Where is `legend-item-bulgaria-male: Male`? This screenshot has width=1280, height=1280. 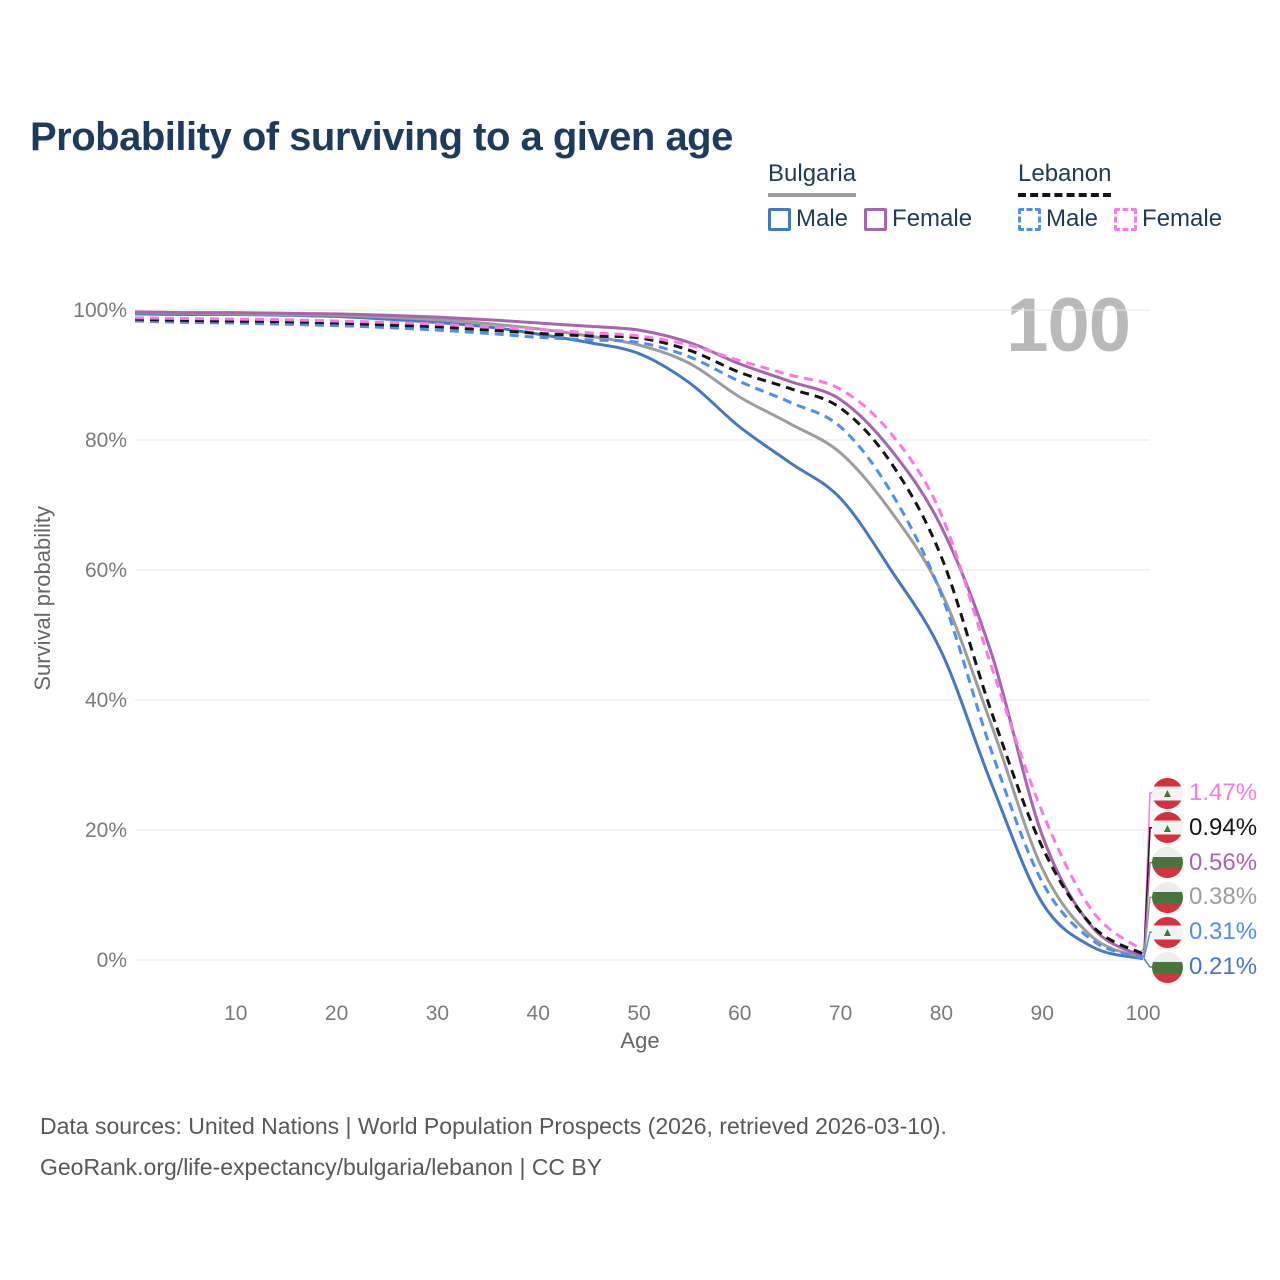 legend-item-bulgaria-male: Male is located at coordinates (808, 219).